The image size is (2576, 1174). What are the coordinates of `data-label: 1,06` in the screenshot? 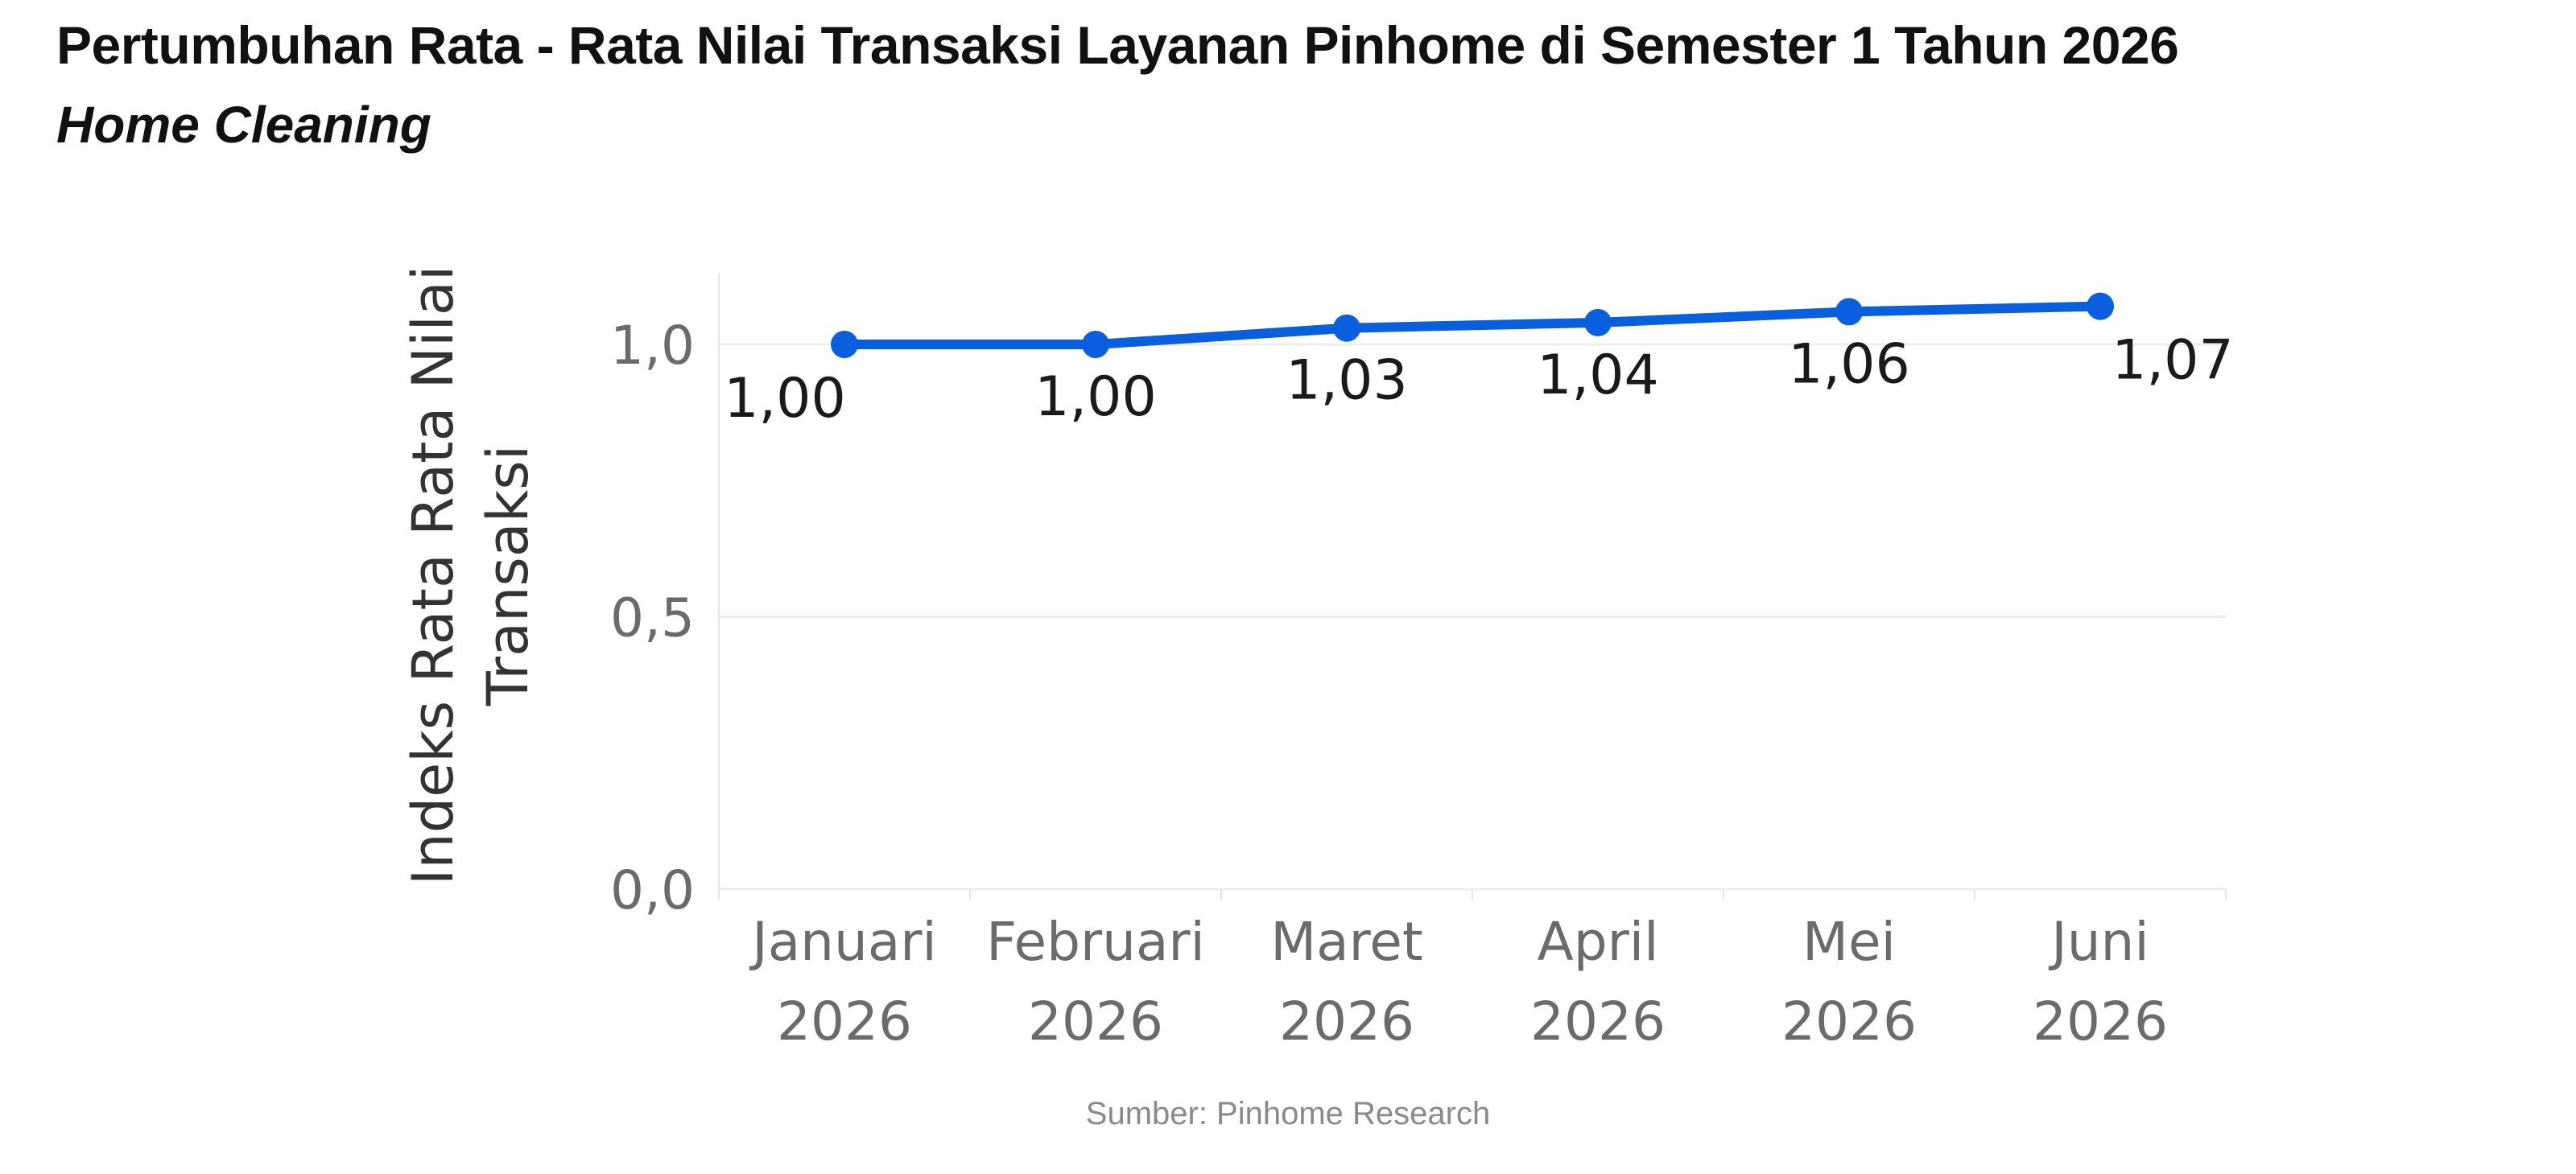 It's located at (1849, 364).